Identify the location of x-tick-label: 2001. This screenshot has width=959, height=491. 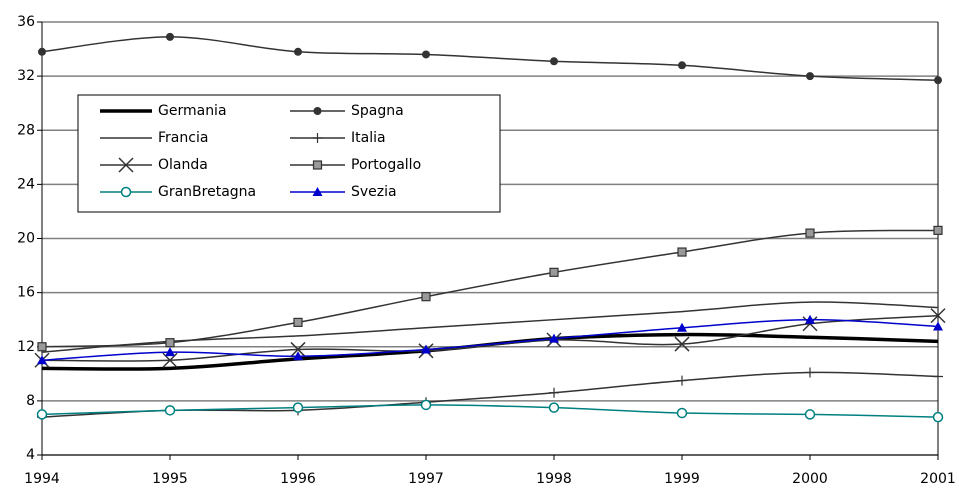
(938, 479).